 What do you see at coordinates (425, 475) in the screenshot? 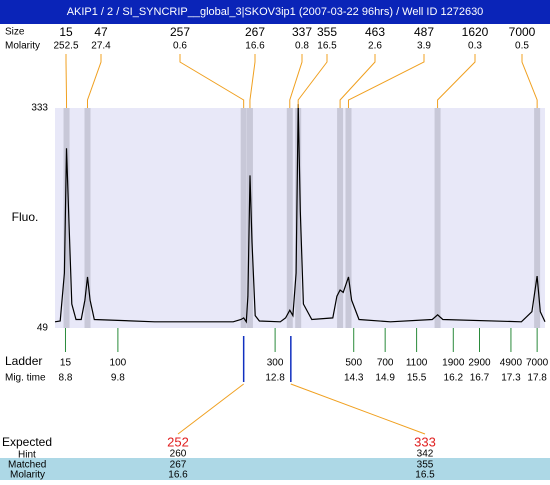
I see `molarity-value: 16.5` at bounding box center [425, 475].